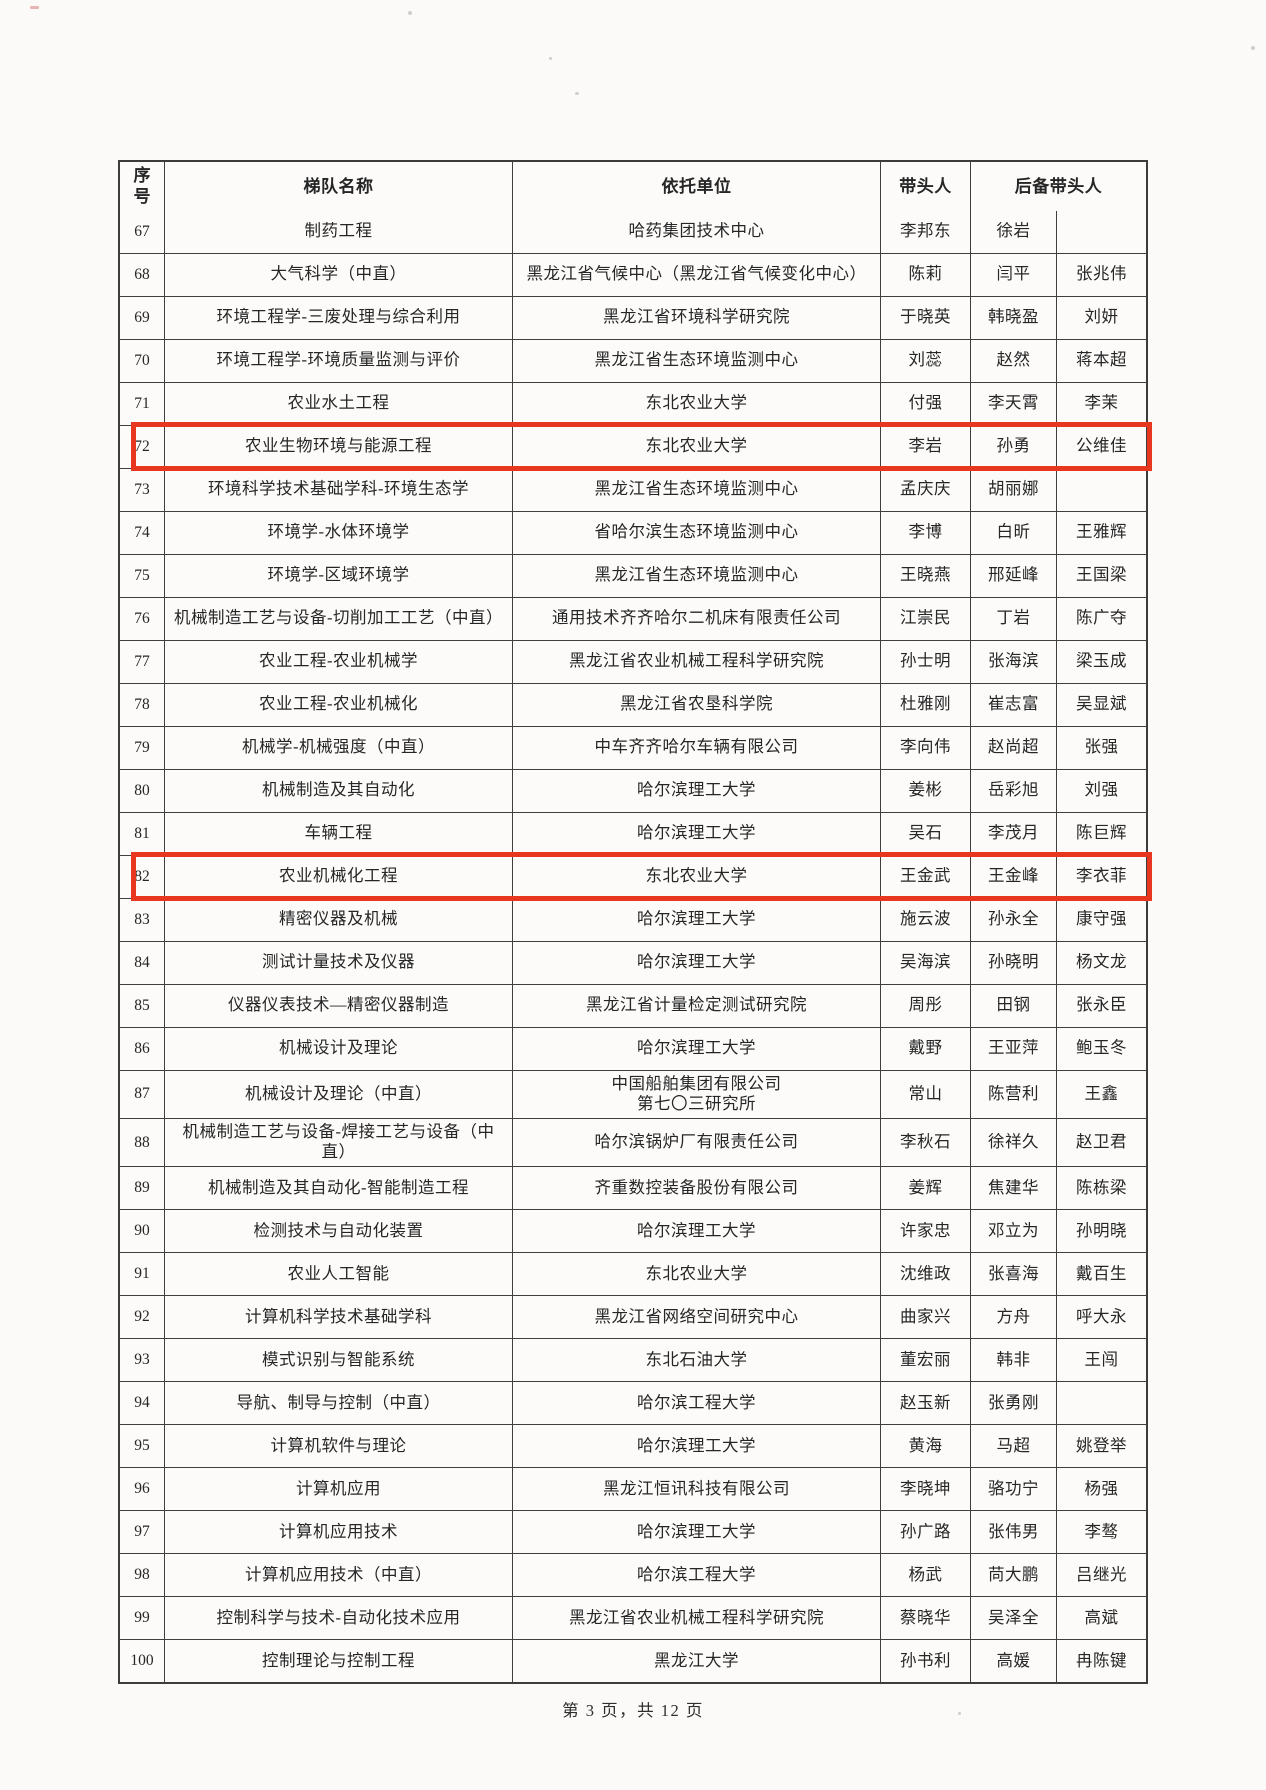 The width and height of the screenshot is (1266, 1790). I want to click on table-row: 91 农业人工智能 东北农业大学 沈维政 张喜海 戴百生, so click(633, 1273).